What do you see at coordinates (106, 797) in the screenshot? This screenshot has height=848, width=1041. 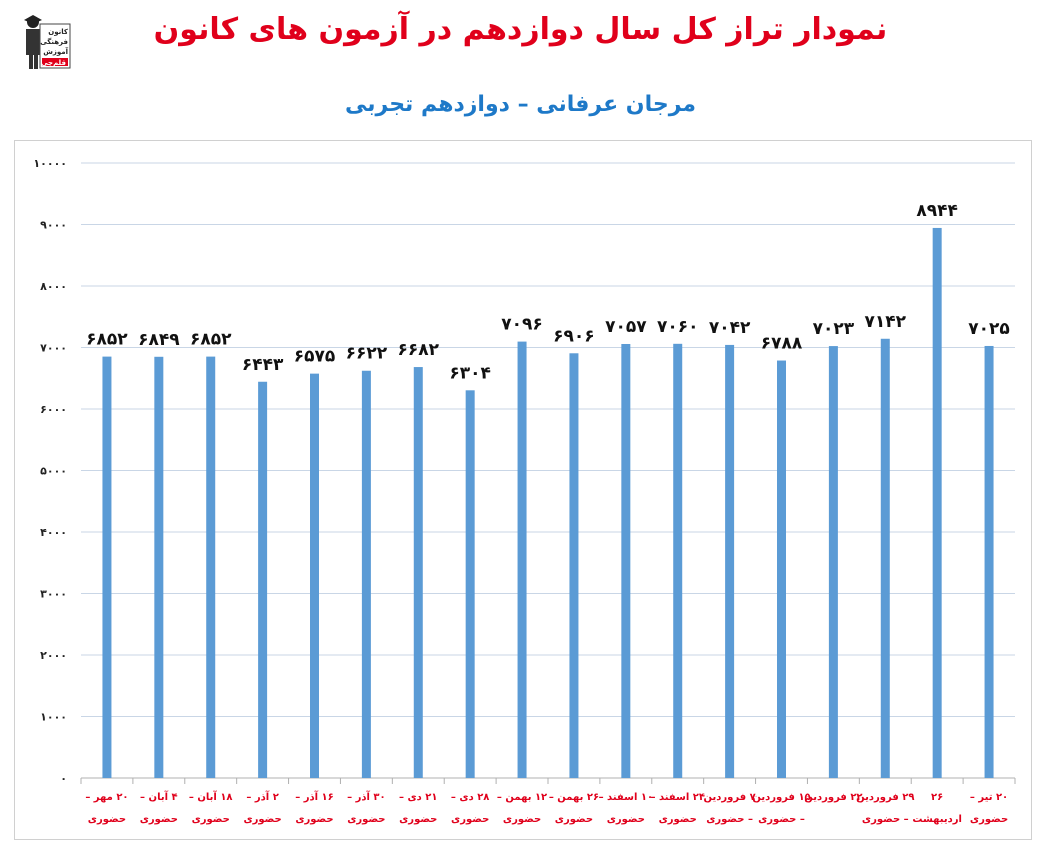 I see `x-tick-label: ۲۰ مهر –` at bounding box center [106, 797].